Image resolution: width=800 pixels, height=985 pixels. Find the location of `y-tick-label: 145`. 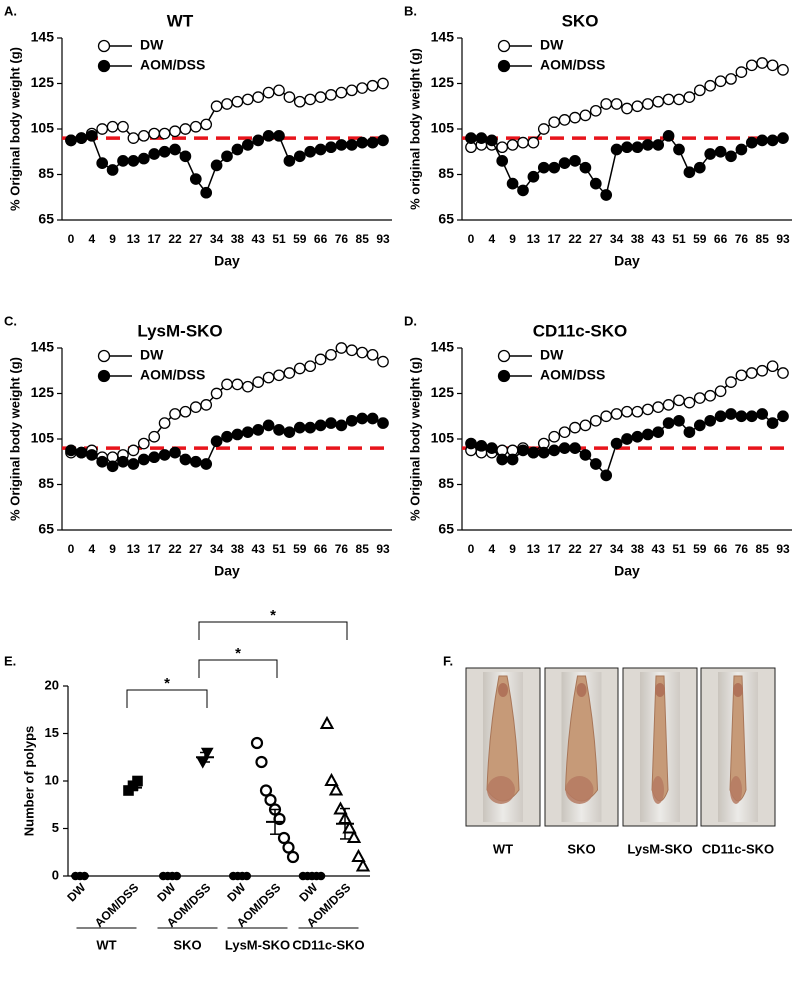

y-tick-label: 145 is located at coordinates (443, 37).